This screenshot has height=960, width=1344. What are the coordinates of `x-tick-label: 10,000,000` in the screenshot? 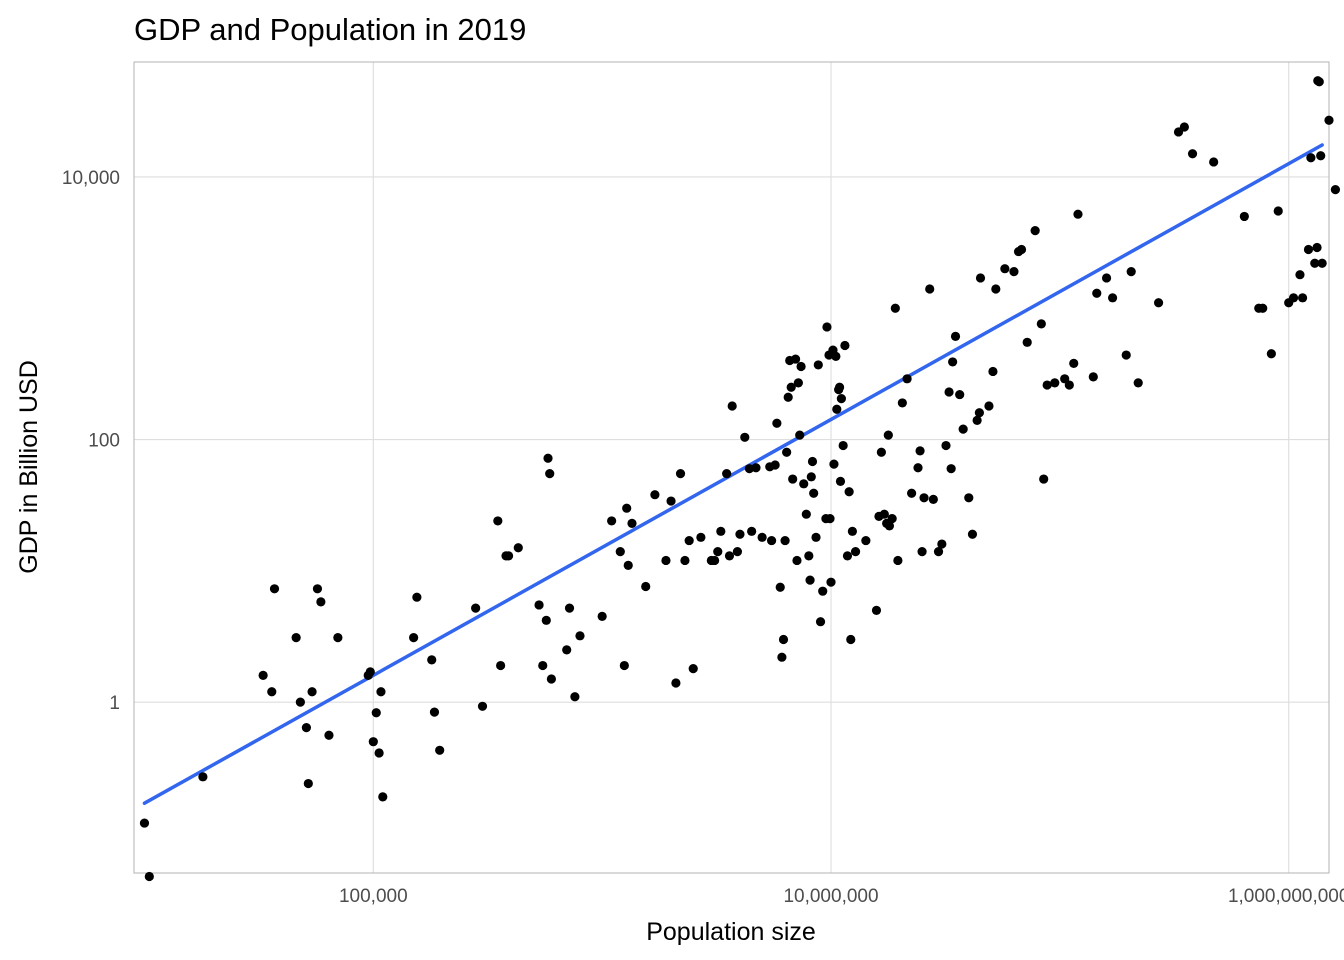 It's located at (830, 896).